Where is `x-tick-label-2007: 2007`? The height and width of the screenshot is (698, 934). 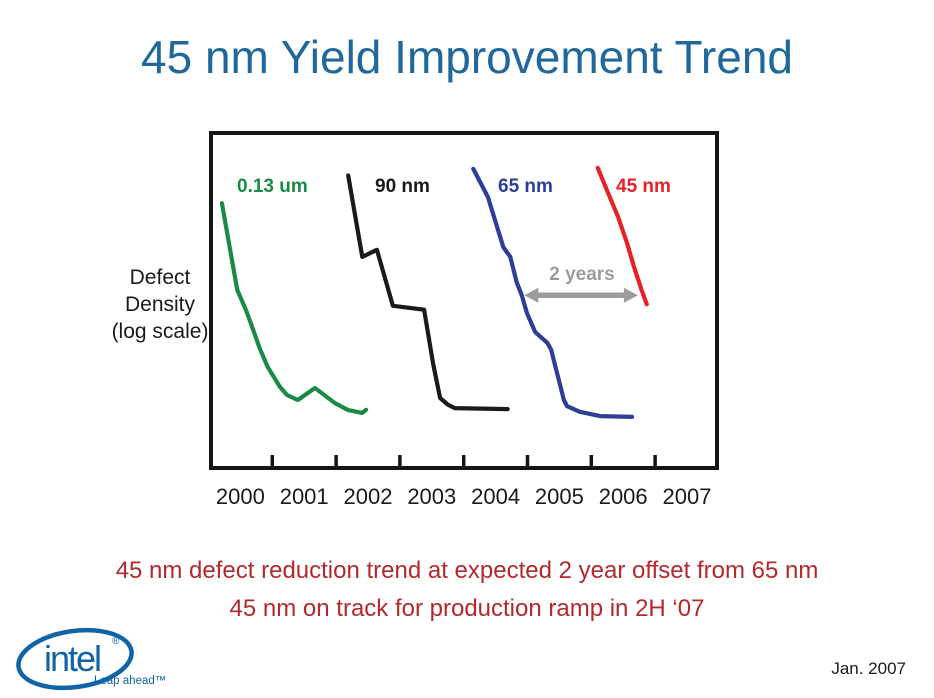
x-tick-label-2007: 2007 is located at coordinates (687, 496).